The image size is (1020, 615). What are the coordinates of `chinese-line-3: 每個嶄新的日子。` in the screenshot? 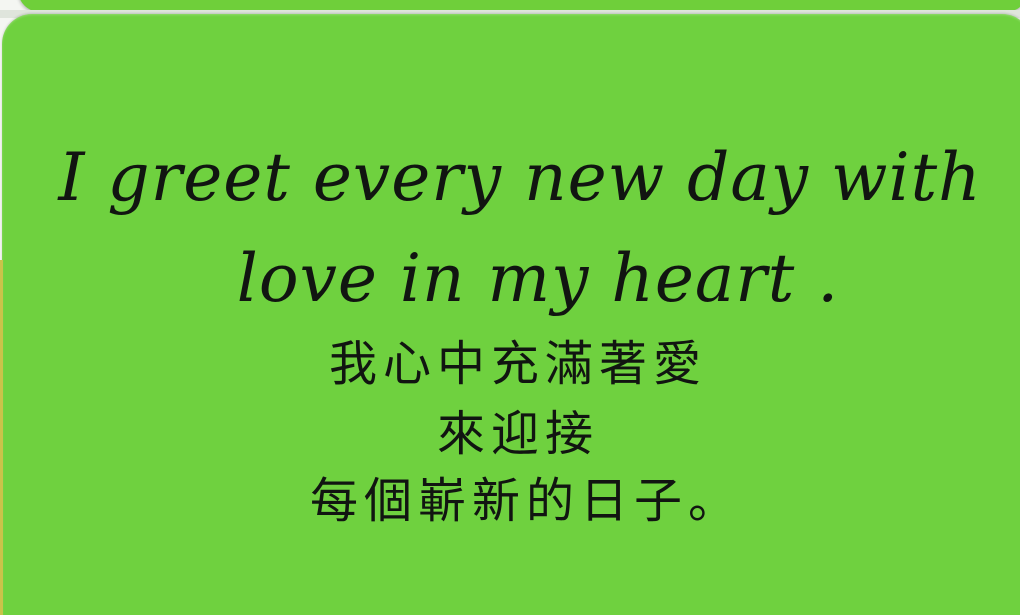 It's located at (525, 501).